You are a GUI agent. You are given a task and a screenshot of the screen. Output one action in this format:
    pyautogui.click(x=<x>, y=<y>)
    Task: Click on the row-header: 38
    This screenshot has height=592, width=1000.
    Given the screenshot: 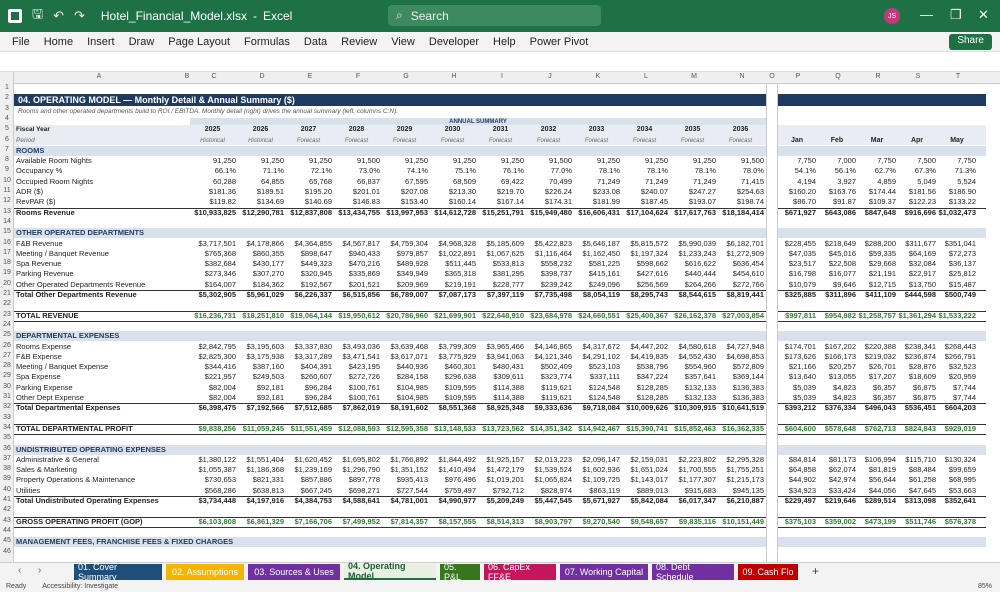 What is the action you would take?
    pyautogui.click(x=7, y=469)
    